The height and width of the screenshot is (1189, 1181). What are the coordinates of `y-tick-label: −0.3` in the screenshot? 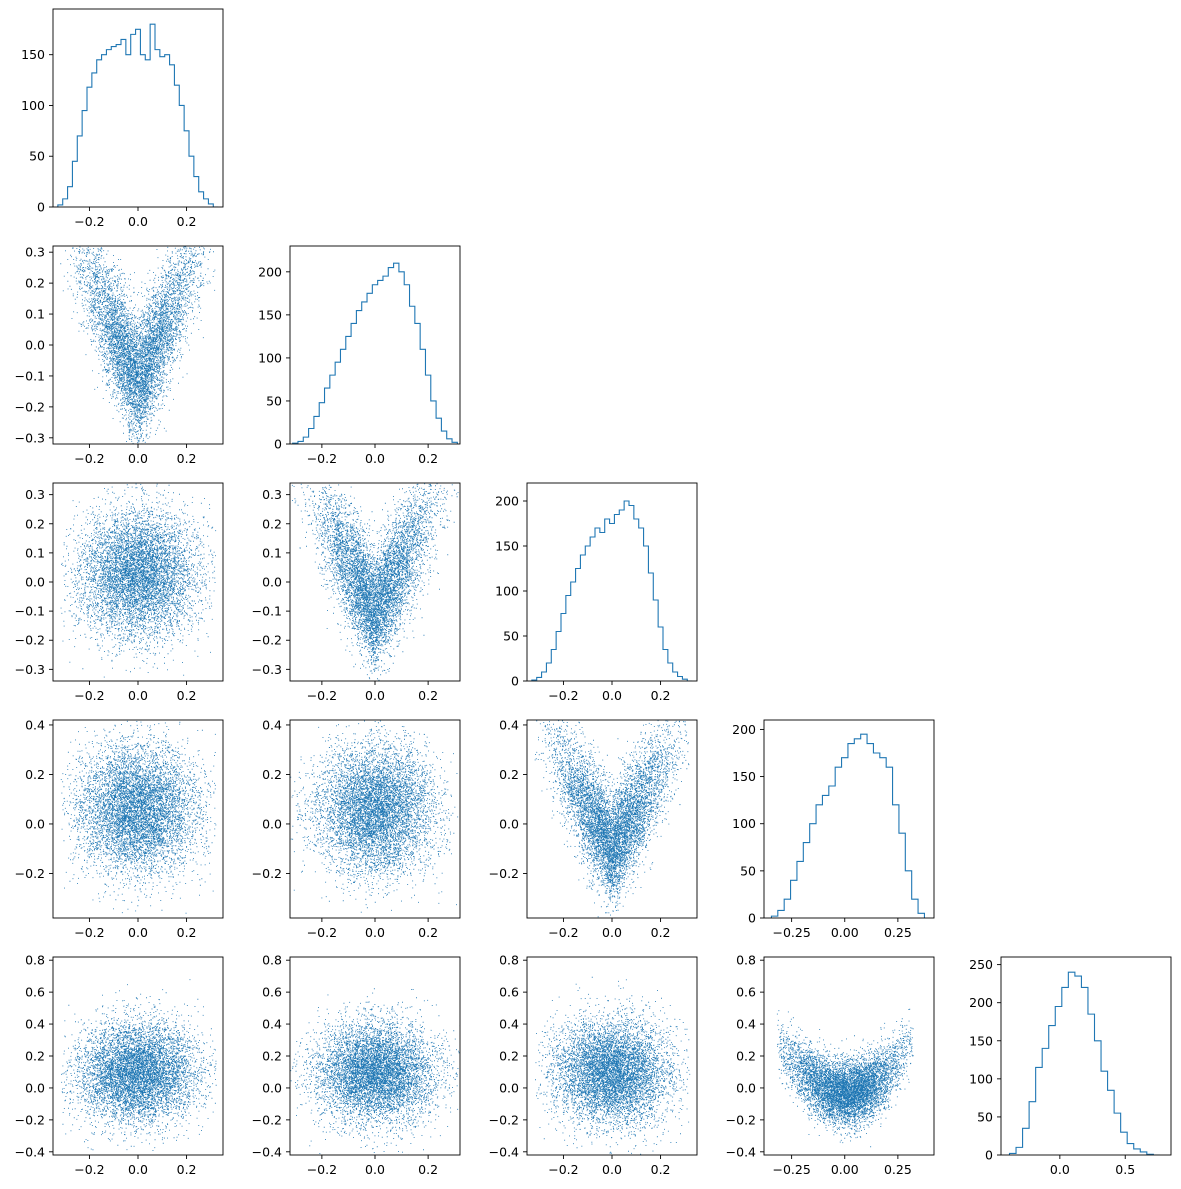 It's located at (30, 669).